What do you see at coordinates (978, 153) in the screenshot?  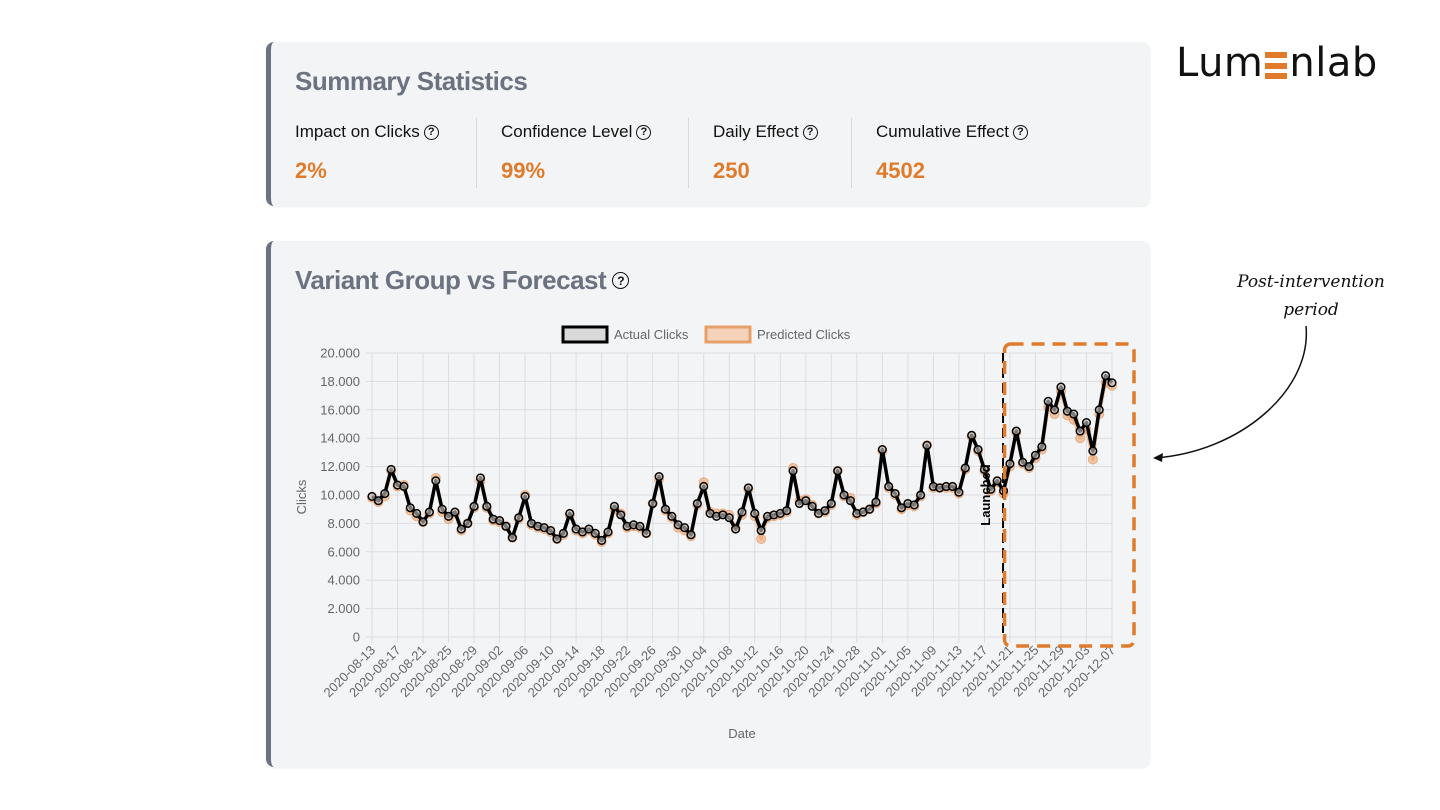 I see `stat-cumulative-effect: Cumulative Effect? 4502` at bounding box center [978, 153].